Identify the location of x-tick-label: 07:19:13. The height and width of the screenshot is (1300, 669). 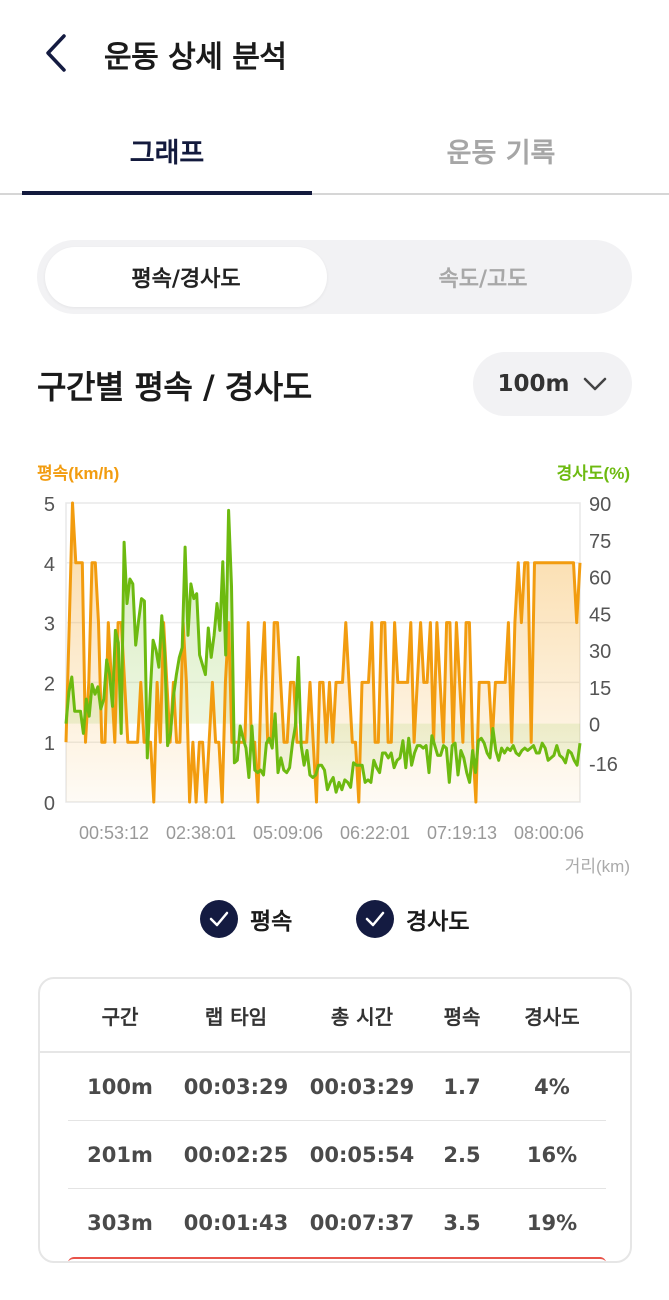
(462, 833).